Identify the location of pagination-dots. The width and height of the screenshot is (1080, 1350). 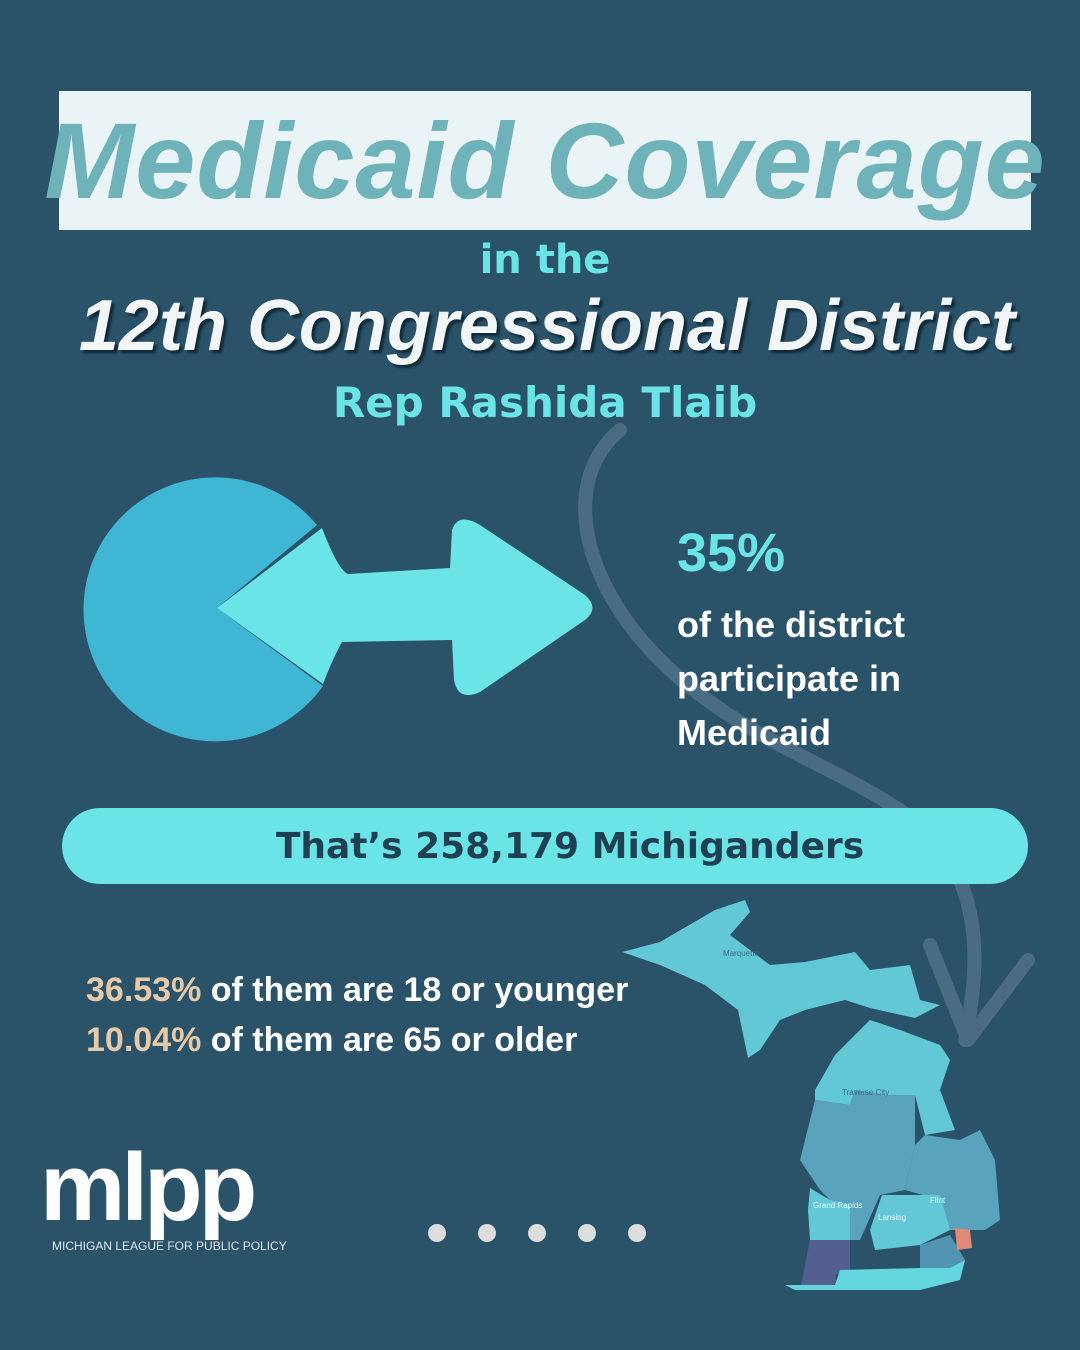
(537, 1233).